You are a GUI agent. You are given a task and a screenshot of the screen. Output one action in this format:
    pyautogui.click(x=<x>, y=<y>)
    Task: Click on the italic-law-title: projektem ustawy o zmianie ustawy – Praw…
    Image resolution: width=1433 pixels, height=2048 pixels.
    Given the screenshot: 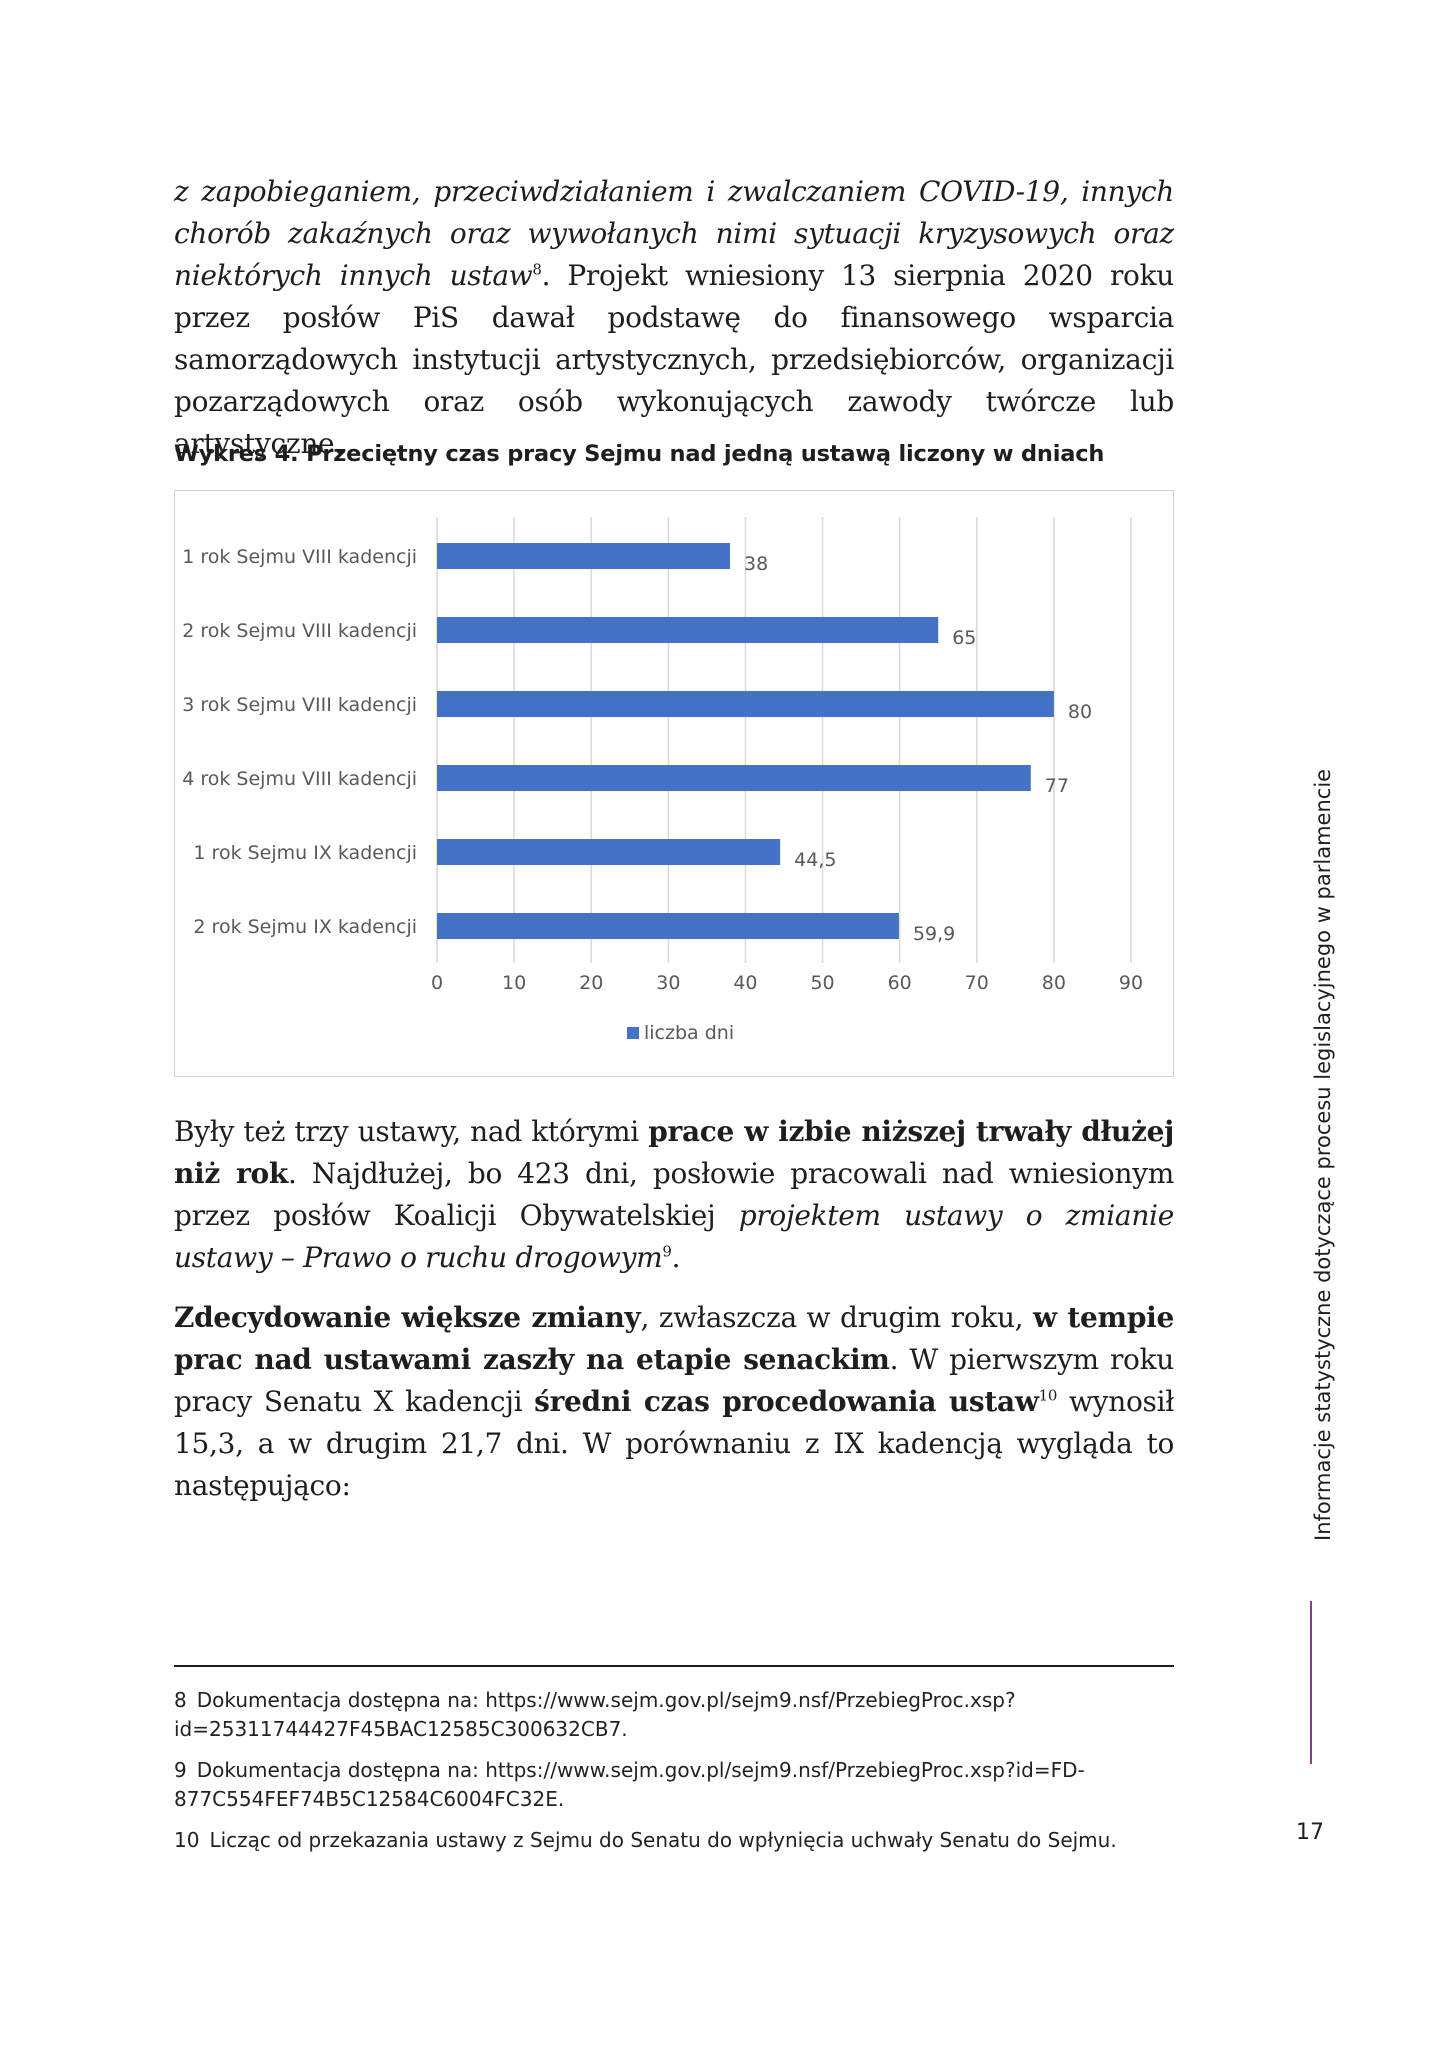 What is the action you would take?
    pyautogui.click(x=674, y=1236)
    